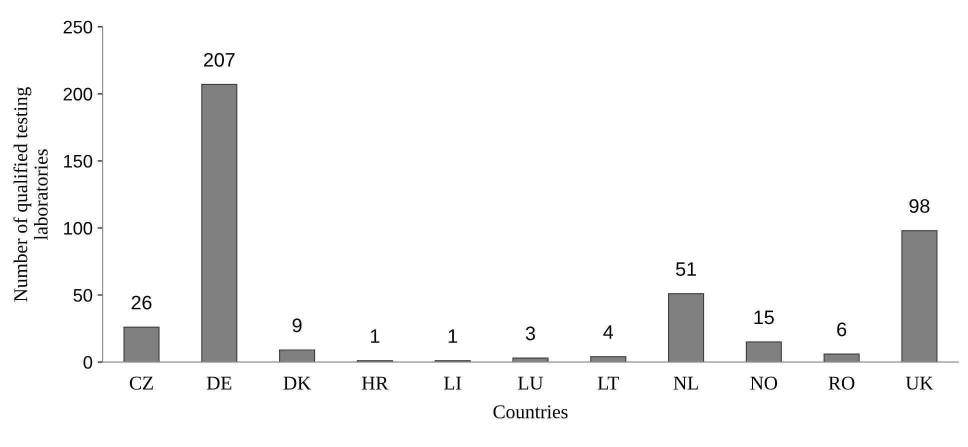 The width and height of the screenshot is (968, 447). Describe the element at coordinates (219, 383) in the screenshot. I see `x-tick-label: DE` at that location.